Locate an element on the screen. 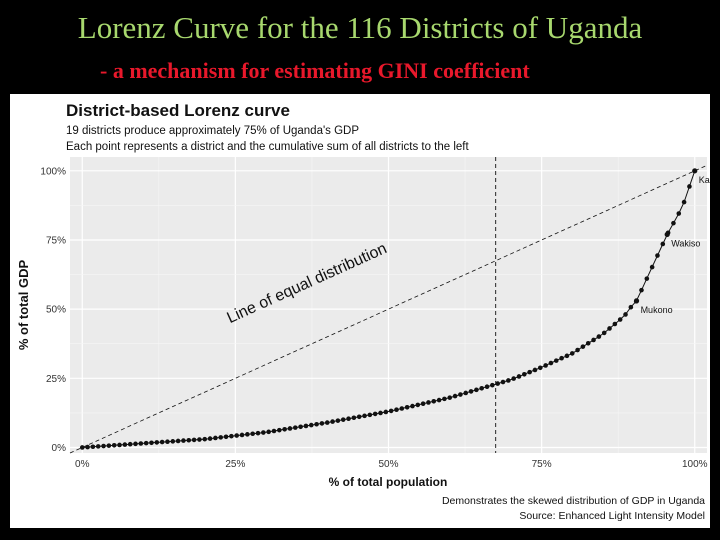 This screenshot has height=540, width=720. chart-title: District-based Lorenz curve is located at coordinates (178, 110).